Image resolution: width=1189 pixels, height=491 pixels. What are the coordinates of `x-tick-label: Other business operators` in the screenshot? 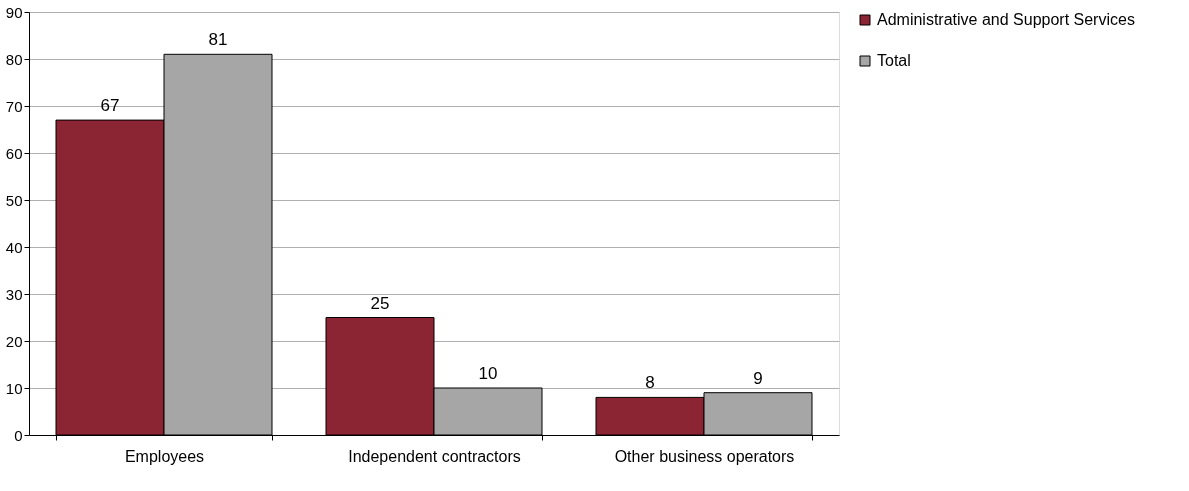 It's located at (704, 456).